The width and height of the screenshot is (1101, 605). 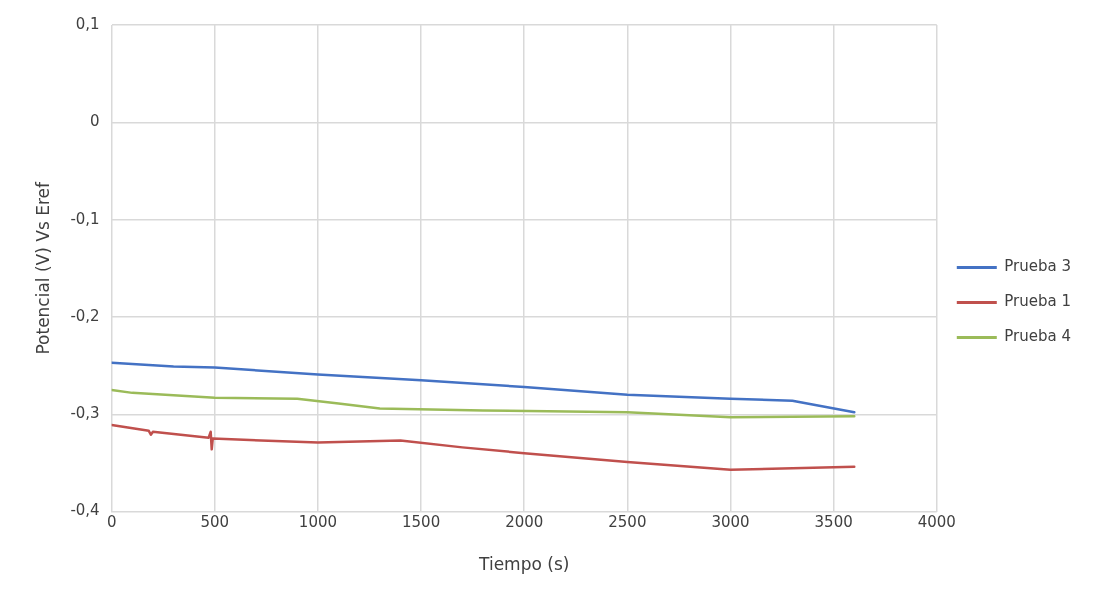 I want to click on y-tick-label: -0,4, so click(x=85, y=510).